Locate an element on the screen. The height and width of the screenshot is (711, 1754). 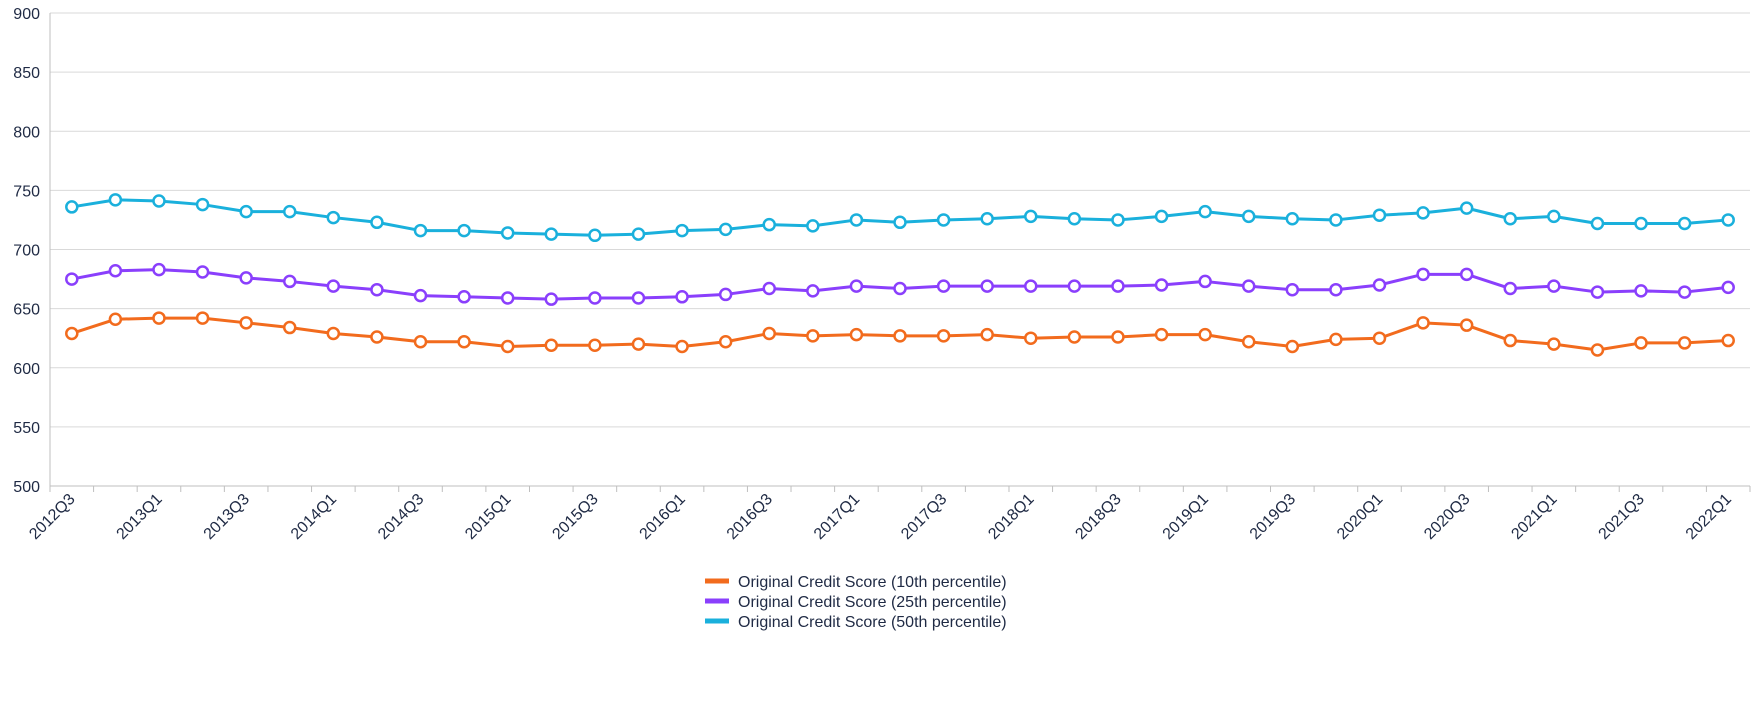
y-tick-label: 600 is located at coordinates (26, 369).